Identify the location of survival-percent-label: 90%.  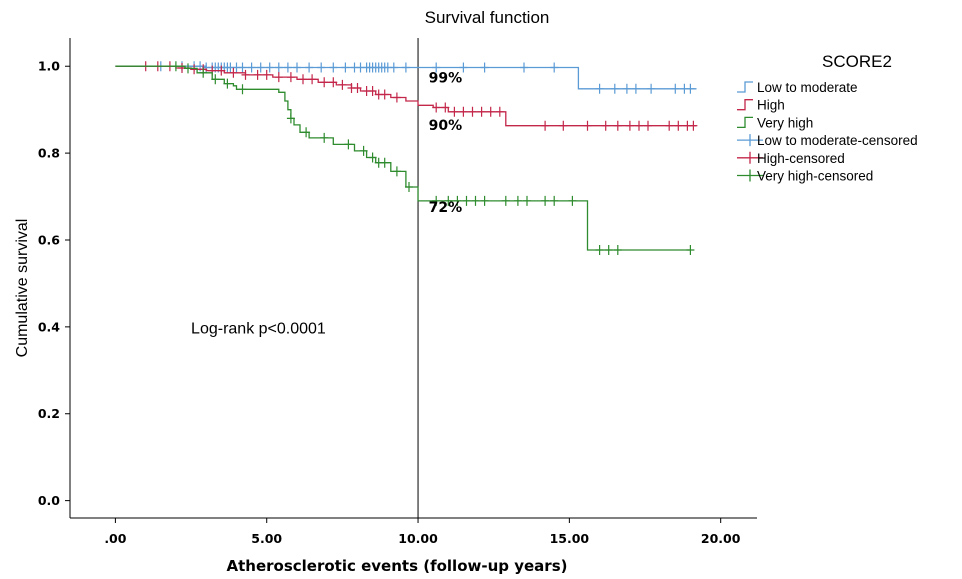
(446, 126).